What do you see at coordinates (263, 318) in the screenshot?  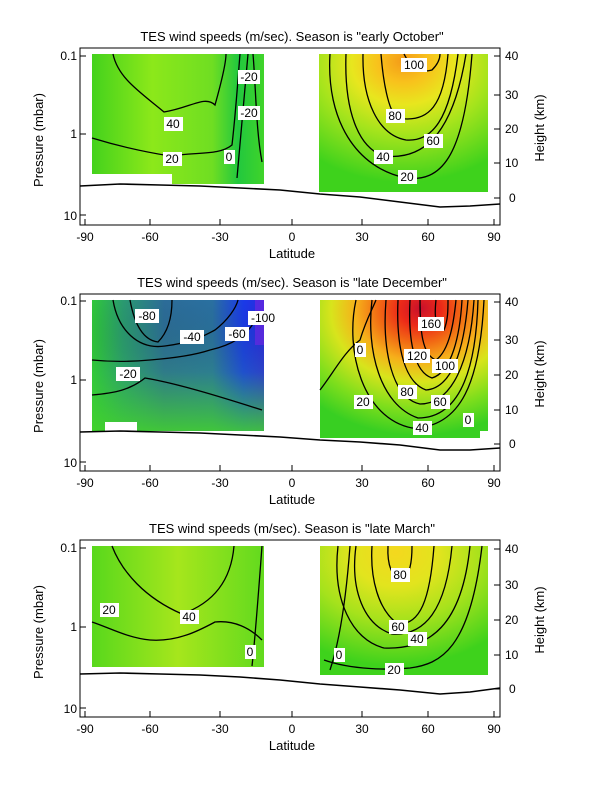 I see `contour-label: -100` at bounding box center [263, 318].